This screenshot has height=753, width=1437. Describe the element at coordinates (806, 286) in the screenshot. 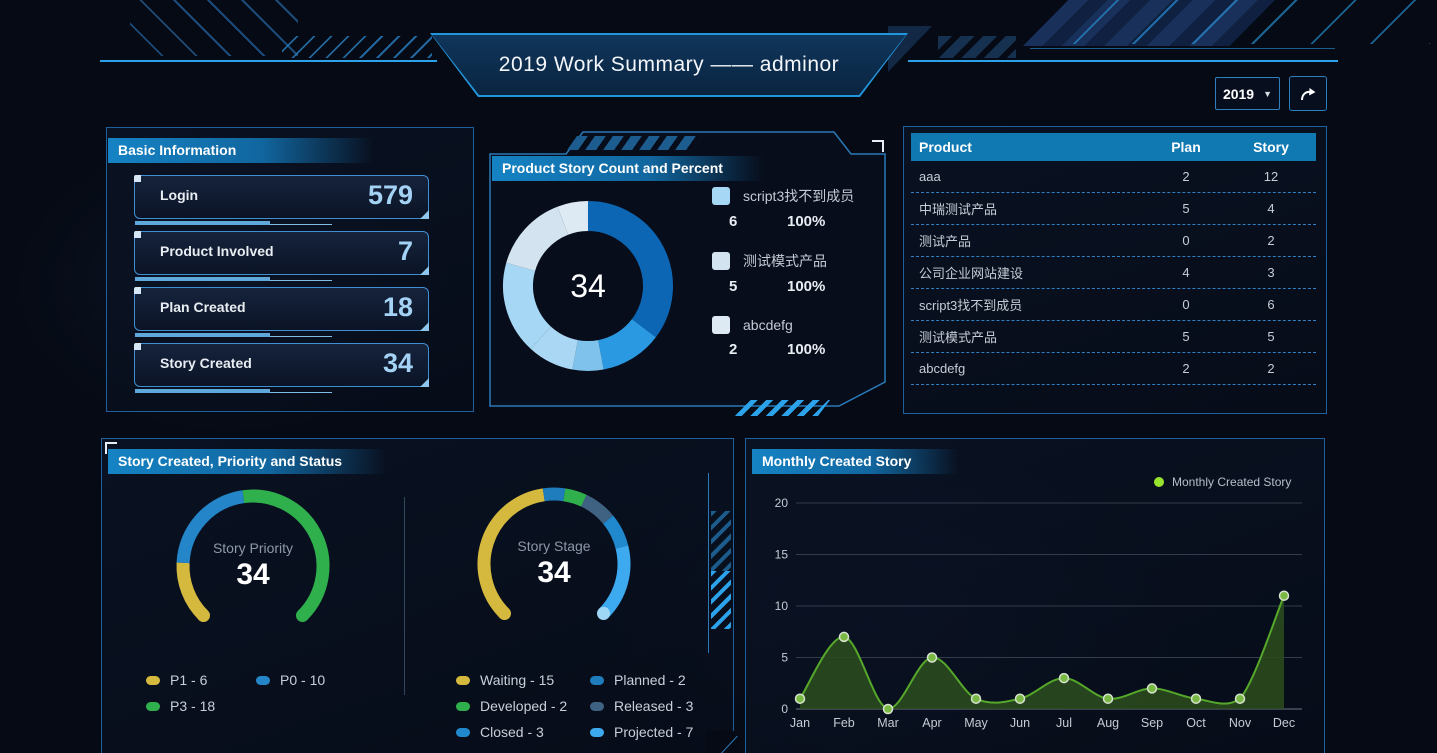

I see `legend-percent: 100%` at that location.